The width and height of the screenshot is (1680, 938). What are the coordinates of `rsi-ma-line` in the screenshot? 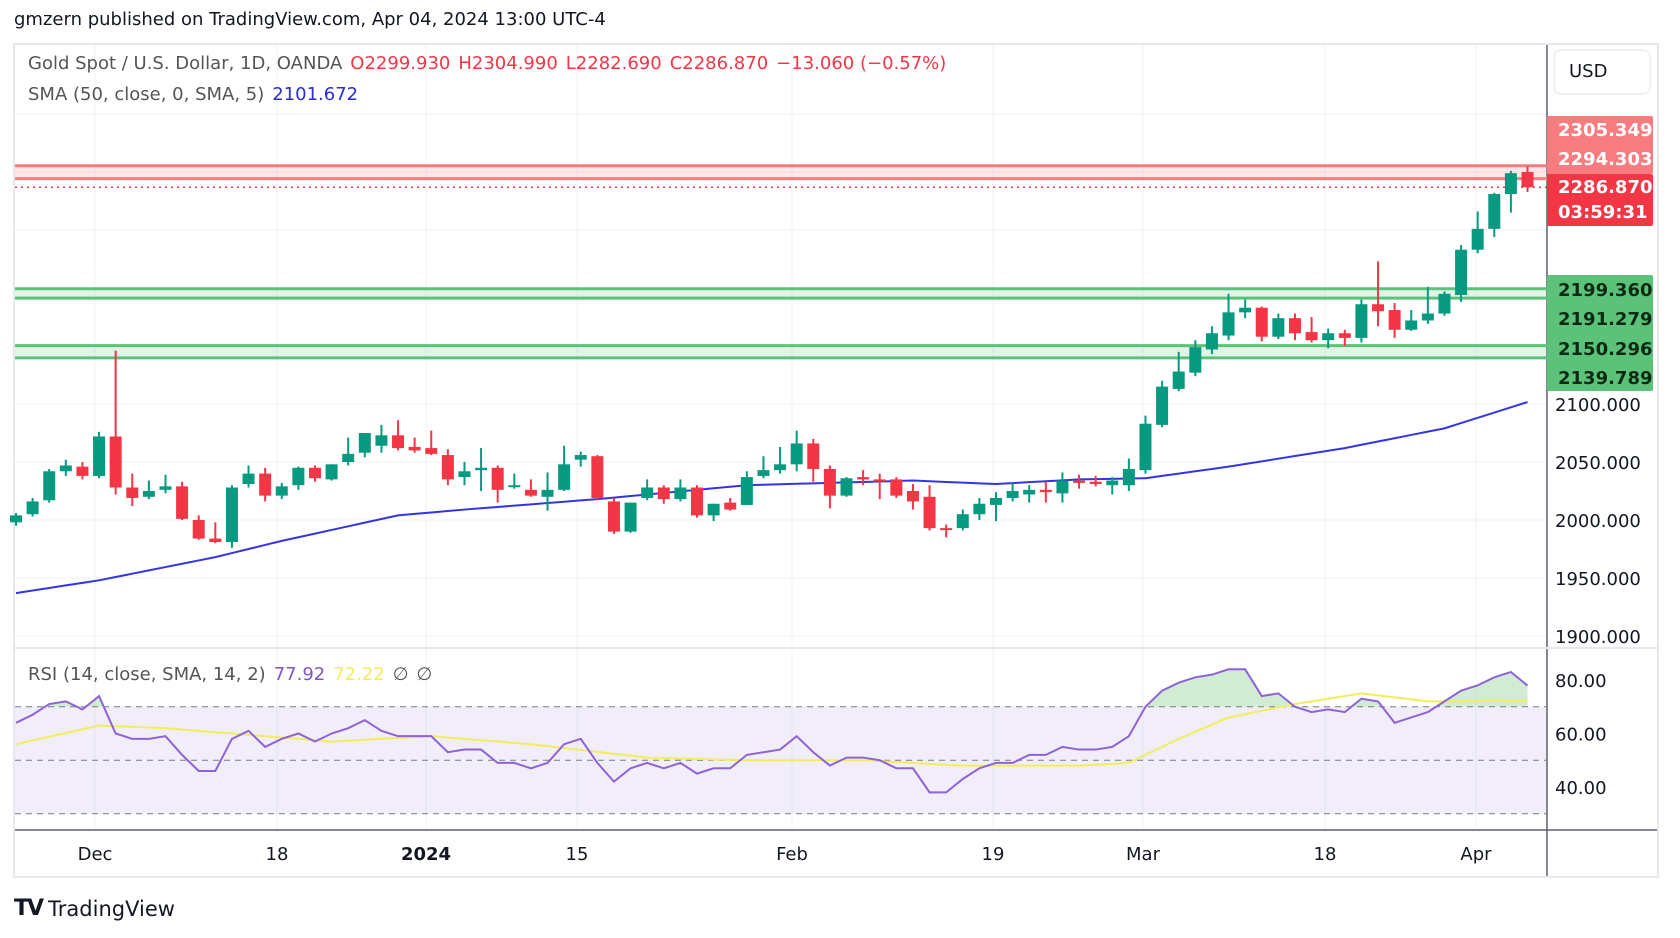 It's located at (771, 729).